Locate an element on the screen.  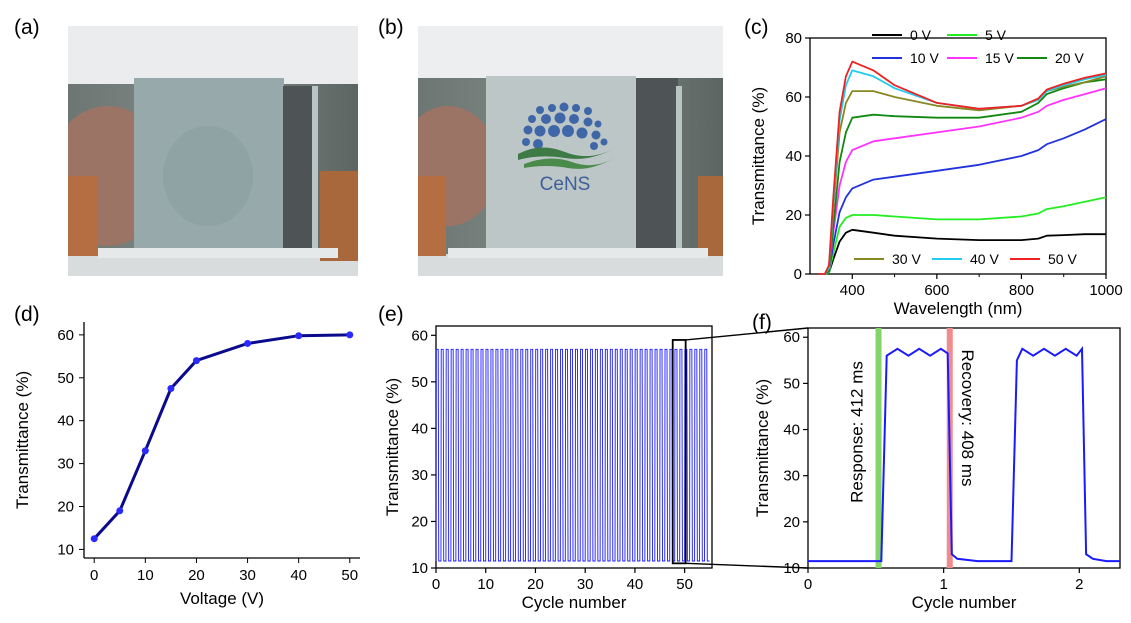
chart-d-ytick-label: 50 is located at coordinates (65, 378).